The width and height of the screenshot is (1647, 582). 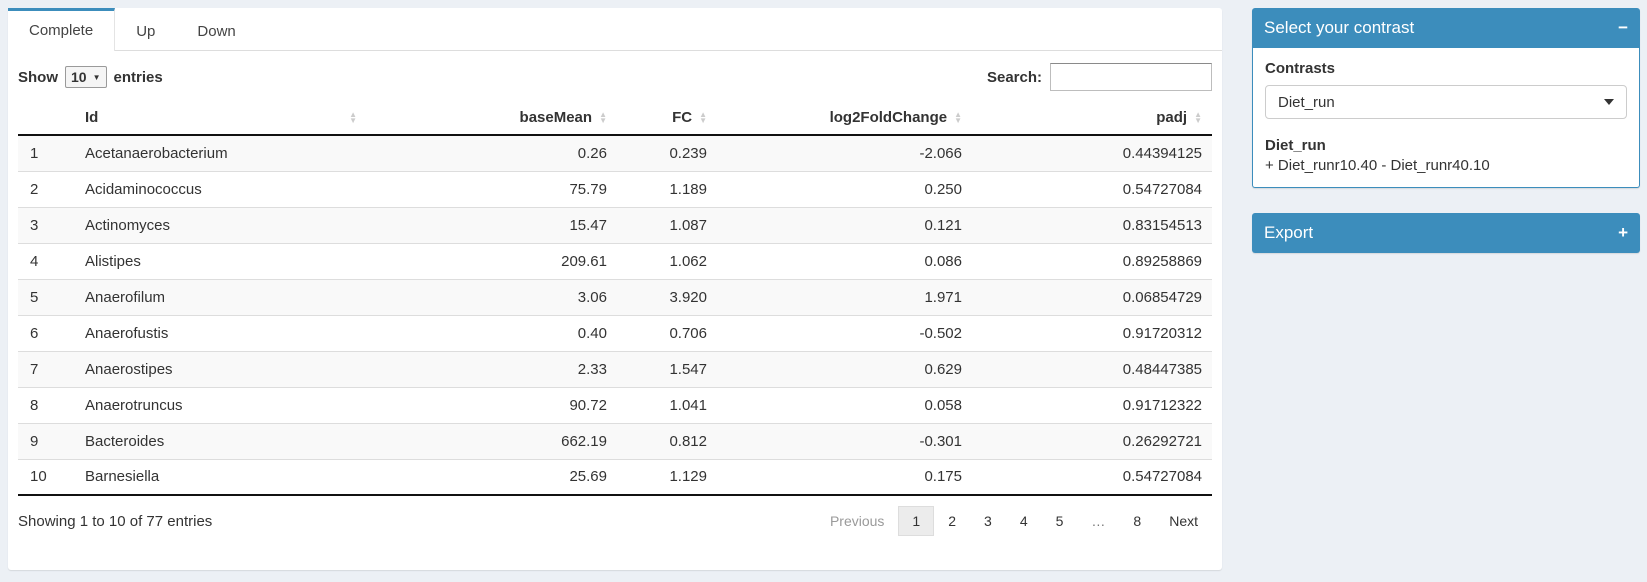 What do you see at coordinates (888, 117) in the screenshot?
I see `column-label: log2FoldChange` at bounding box center [888, 117].